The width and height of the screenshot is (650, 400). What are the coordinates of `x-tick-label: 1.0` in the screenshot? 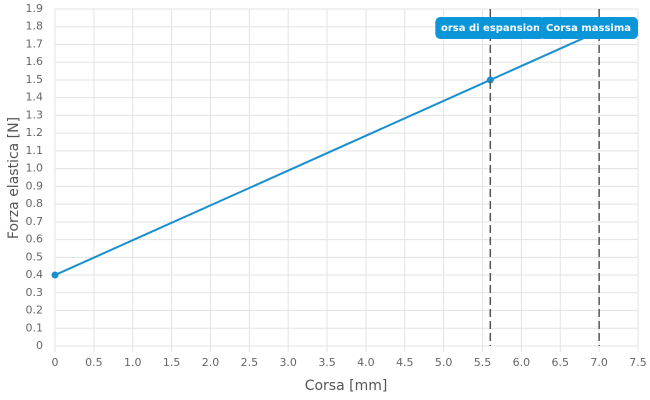 It's located at (133, 362).